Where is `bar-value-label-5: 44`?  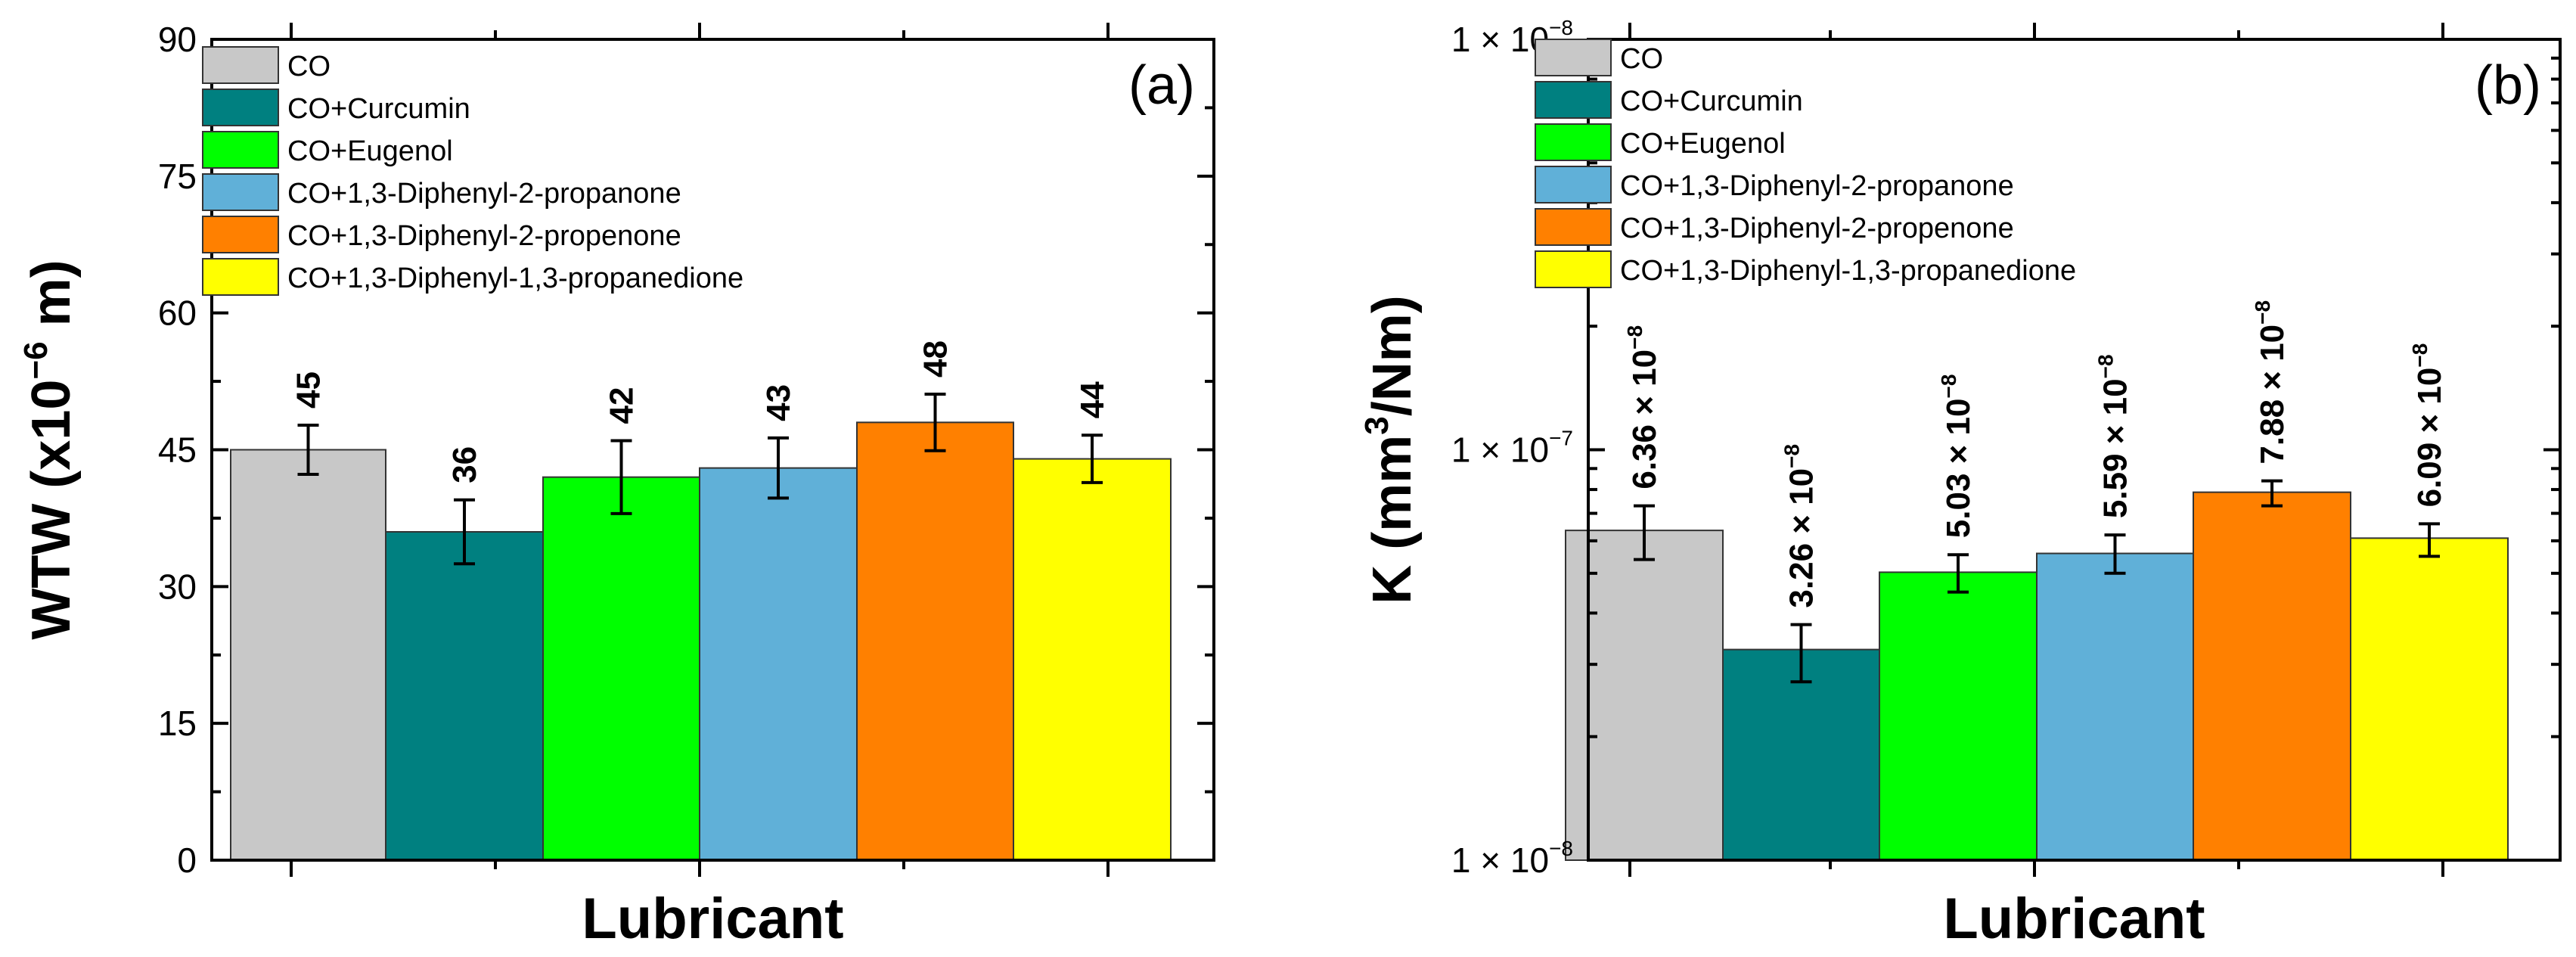 bar-value-label-5: 44 is located at coordinates (1092, 399).